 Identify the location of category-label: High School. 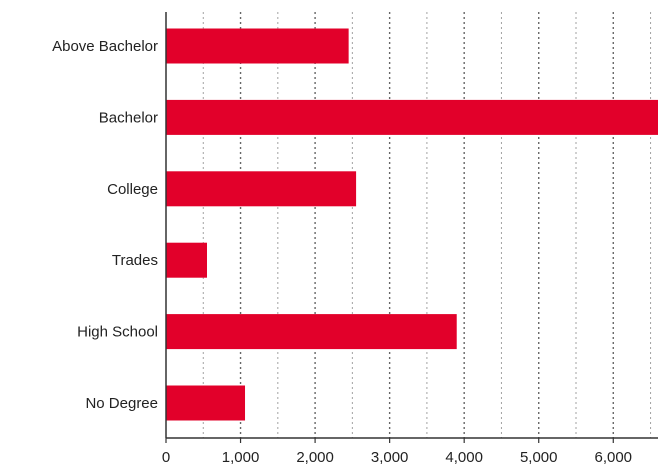
(117, 332).